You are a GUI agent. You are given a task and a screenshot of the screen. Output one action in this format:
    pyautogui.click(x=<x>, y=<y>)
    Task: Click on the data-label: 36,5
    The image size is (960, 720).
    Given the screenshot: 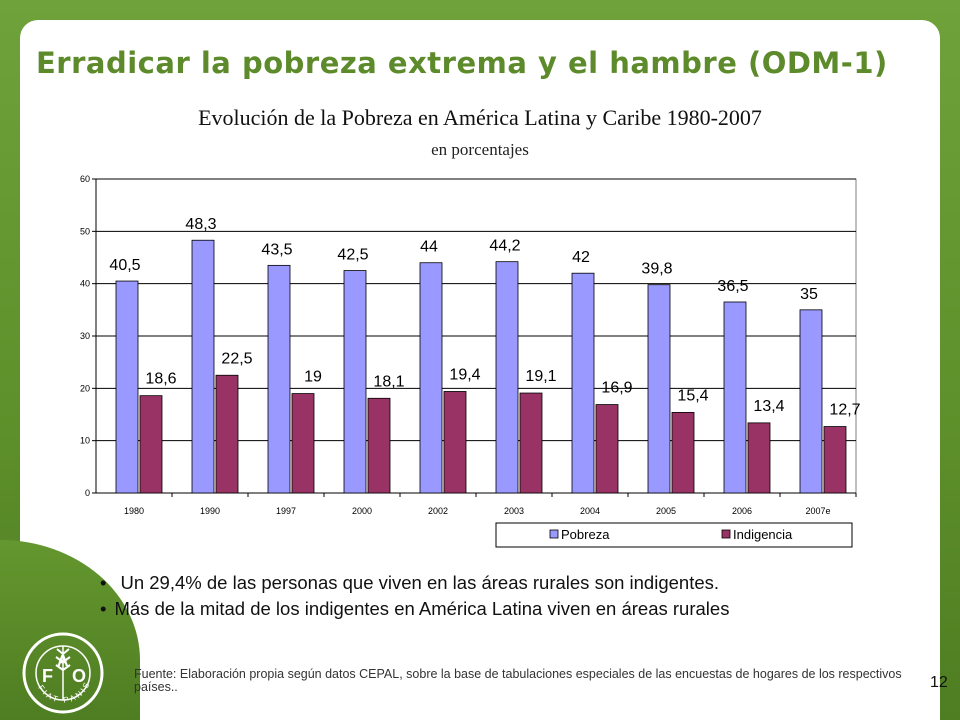 What is the action you would take?
    pyautogui.click(x=732, y=286)
    